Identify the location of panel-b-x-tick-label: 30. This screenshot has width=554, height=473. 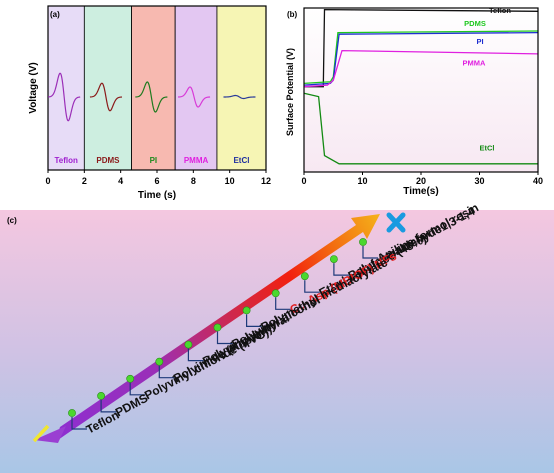
(479, 181).